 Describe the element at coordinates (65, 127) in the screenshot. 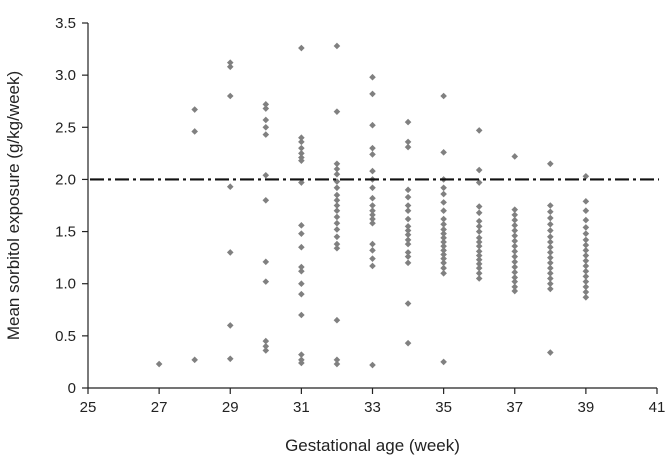

I see `y-tick-label: 2.5` at that location.